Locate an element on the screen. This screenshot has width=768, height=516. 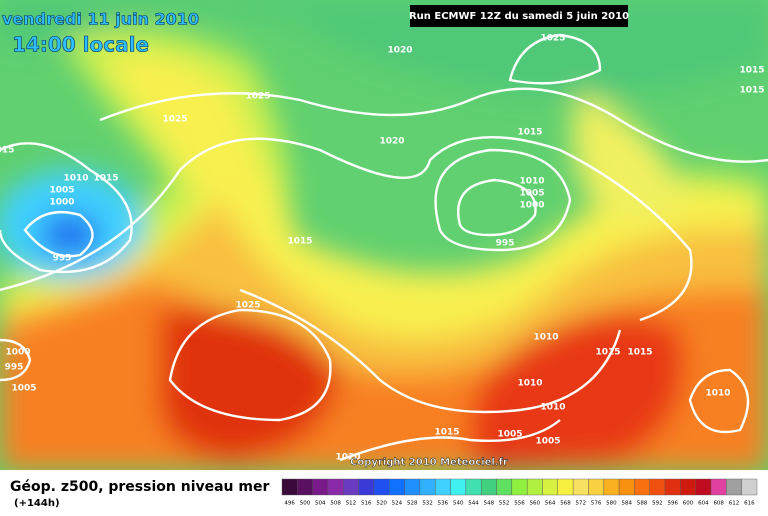
scale-label: 540 is located at coordinates (458, 504).